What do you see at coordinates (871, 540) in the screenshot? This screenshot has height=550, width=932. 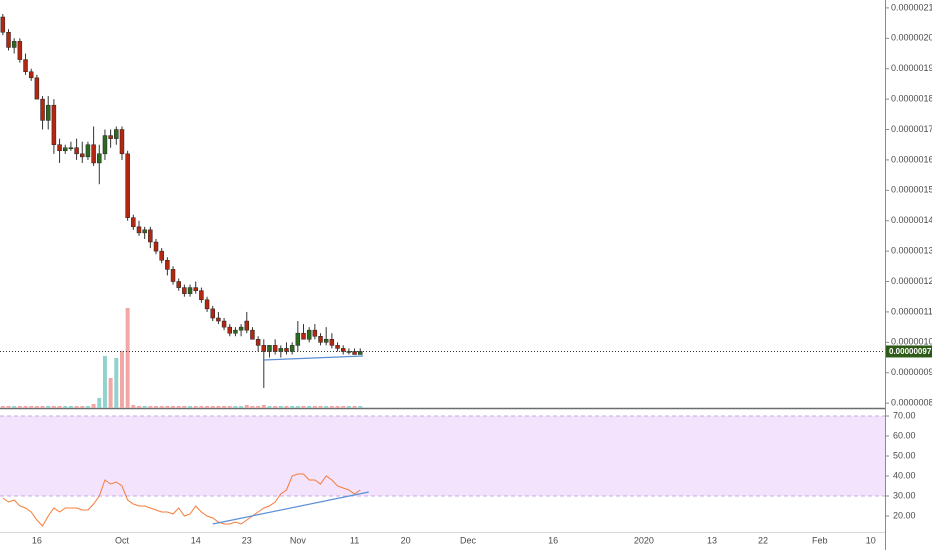 I see `x-tick-label: 10` at bounding box center [871, 540].